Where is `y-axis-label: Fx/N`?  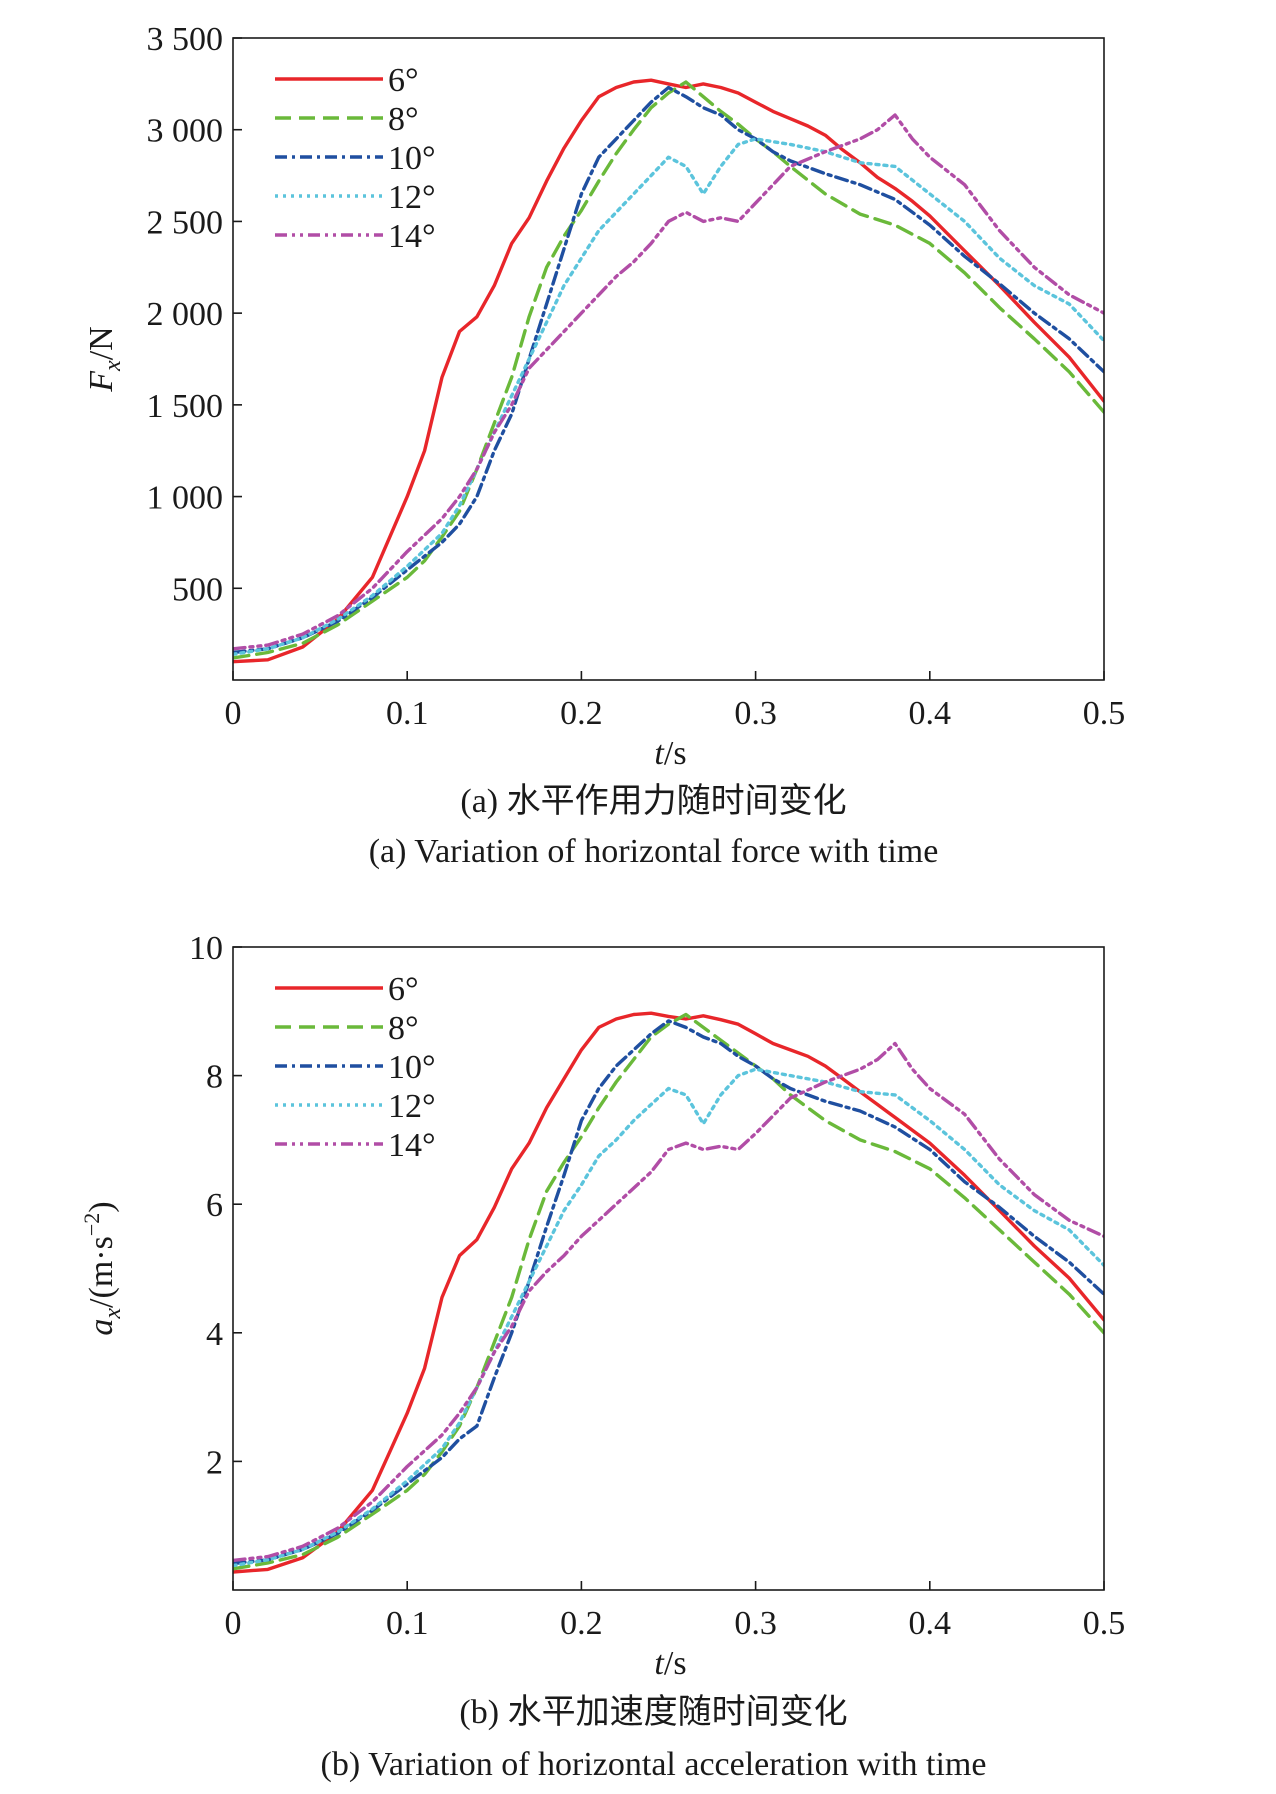
y-axis-label: Fx/N is located at coordinates (104, 359).